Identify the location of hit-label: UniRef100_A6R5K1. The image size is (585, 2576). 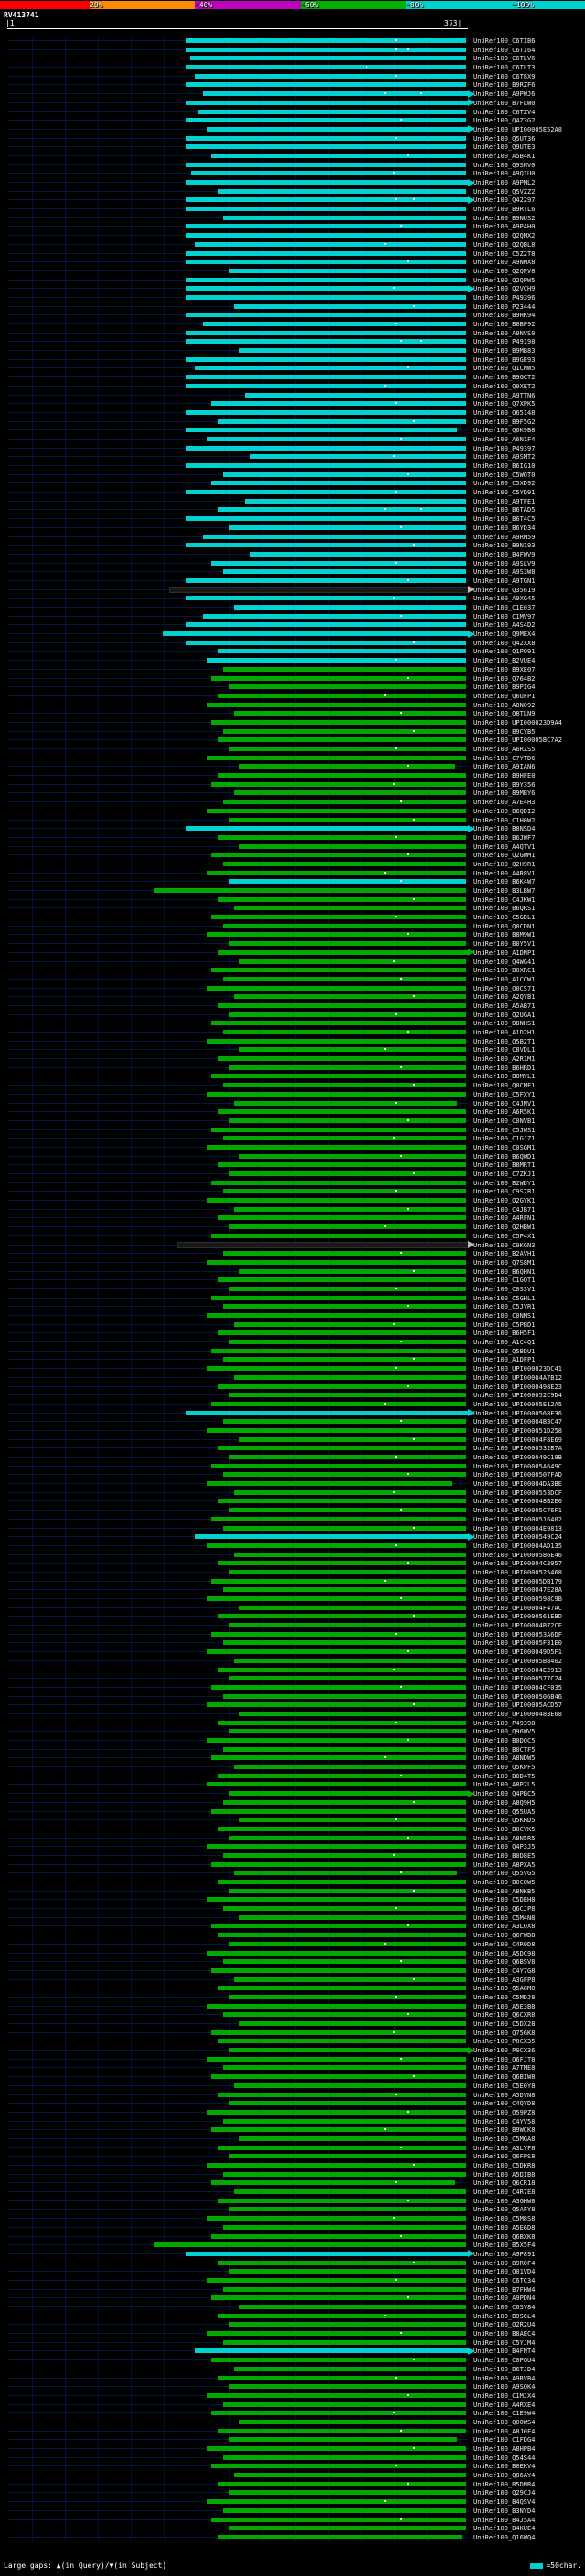
(505, 1112).